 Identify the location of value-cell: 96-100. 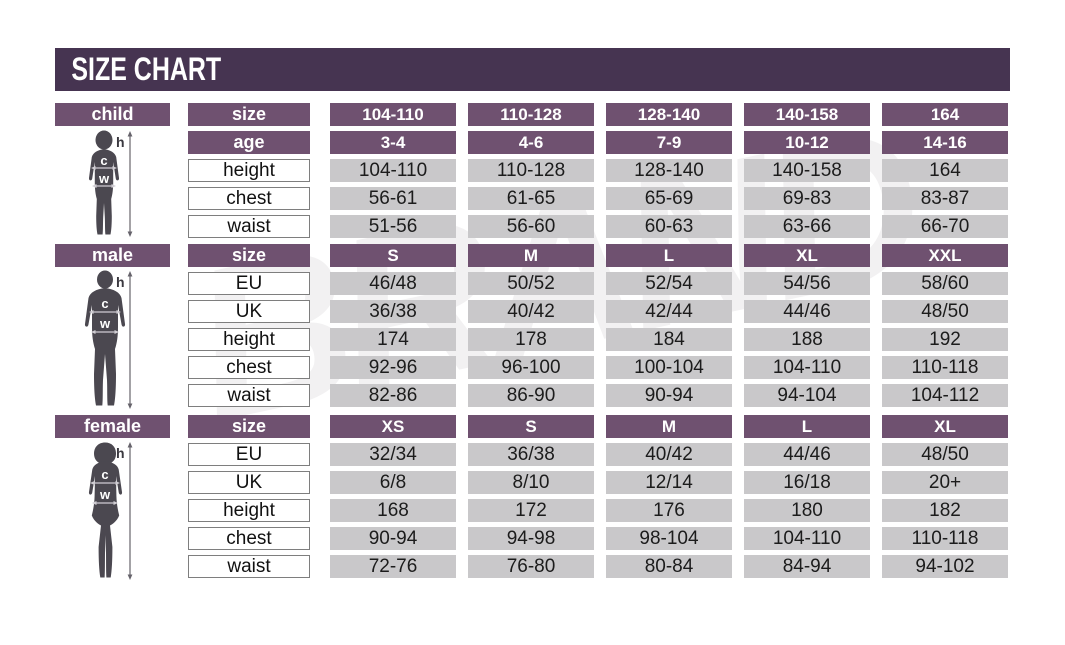
(531, 367).